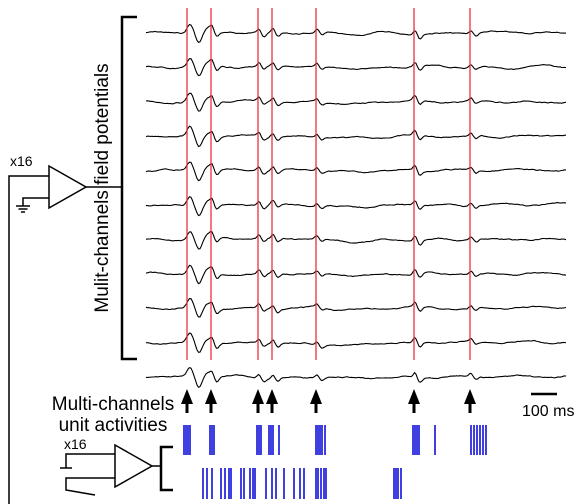 This screenshot has width=579, height=504. Describe the element at coordinates (90, 486) in the screenshot. I see `amplifier-bottom-input-wire` at that location.